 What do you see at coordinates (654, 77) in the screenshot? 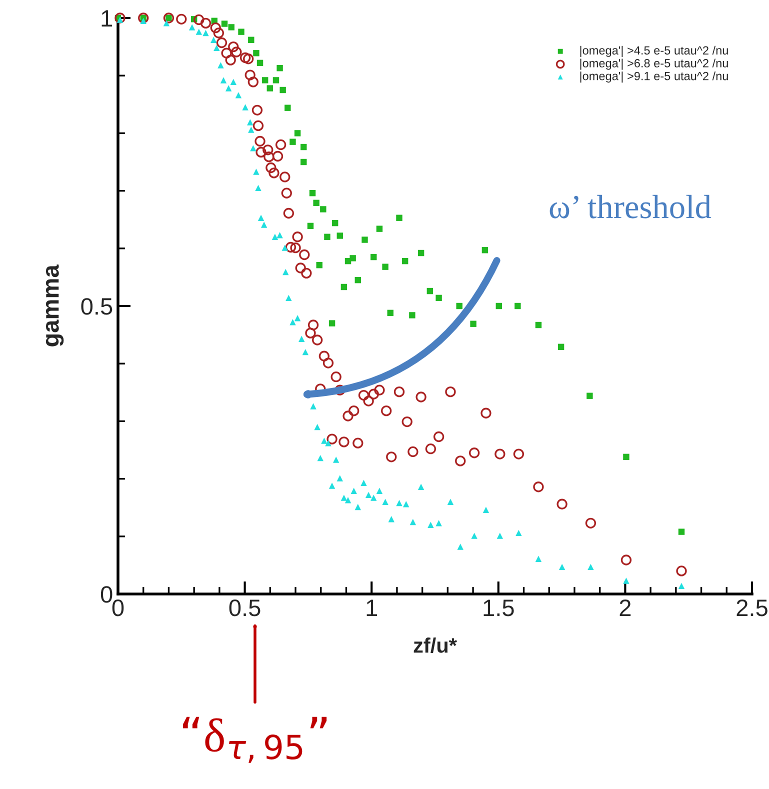
I see `legend-label: |omega'| >9.1 e-5 utau^2 /nu` at bounding box center [654, 77].